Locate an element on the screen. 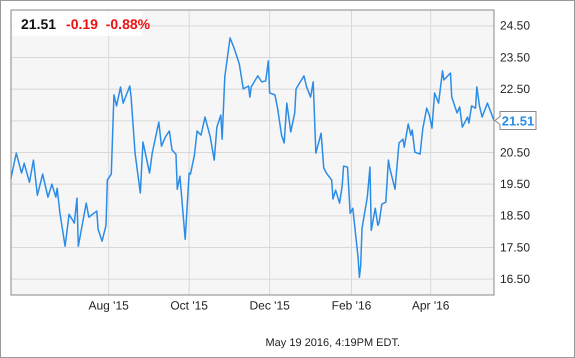 The image size is (575, 358). y-tick-label: 16.50 is located at coordinates (515, 279).